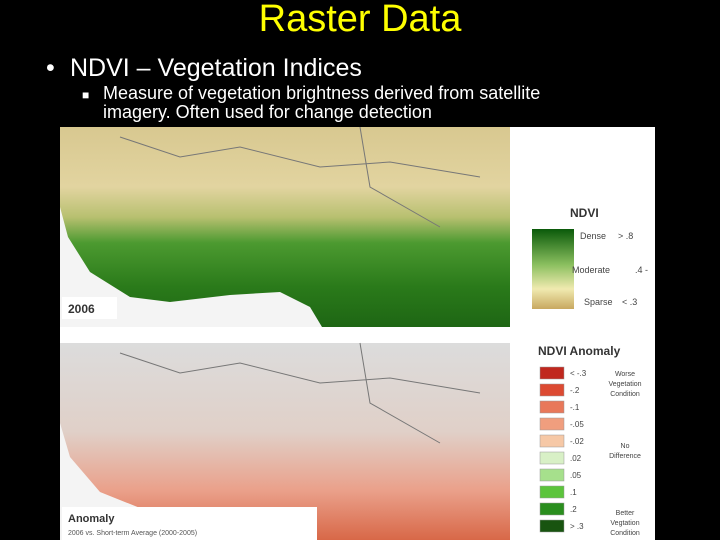 The image size is (720, 540). What do you see at coordinates (553, 269) in the screenshot?
I see `ndvi-legend-ramp` at bounding box center [553, 269].